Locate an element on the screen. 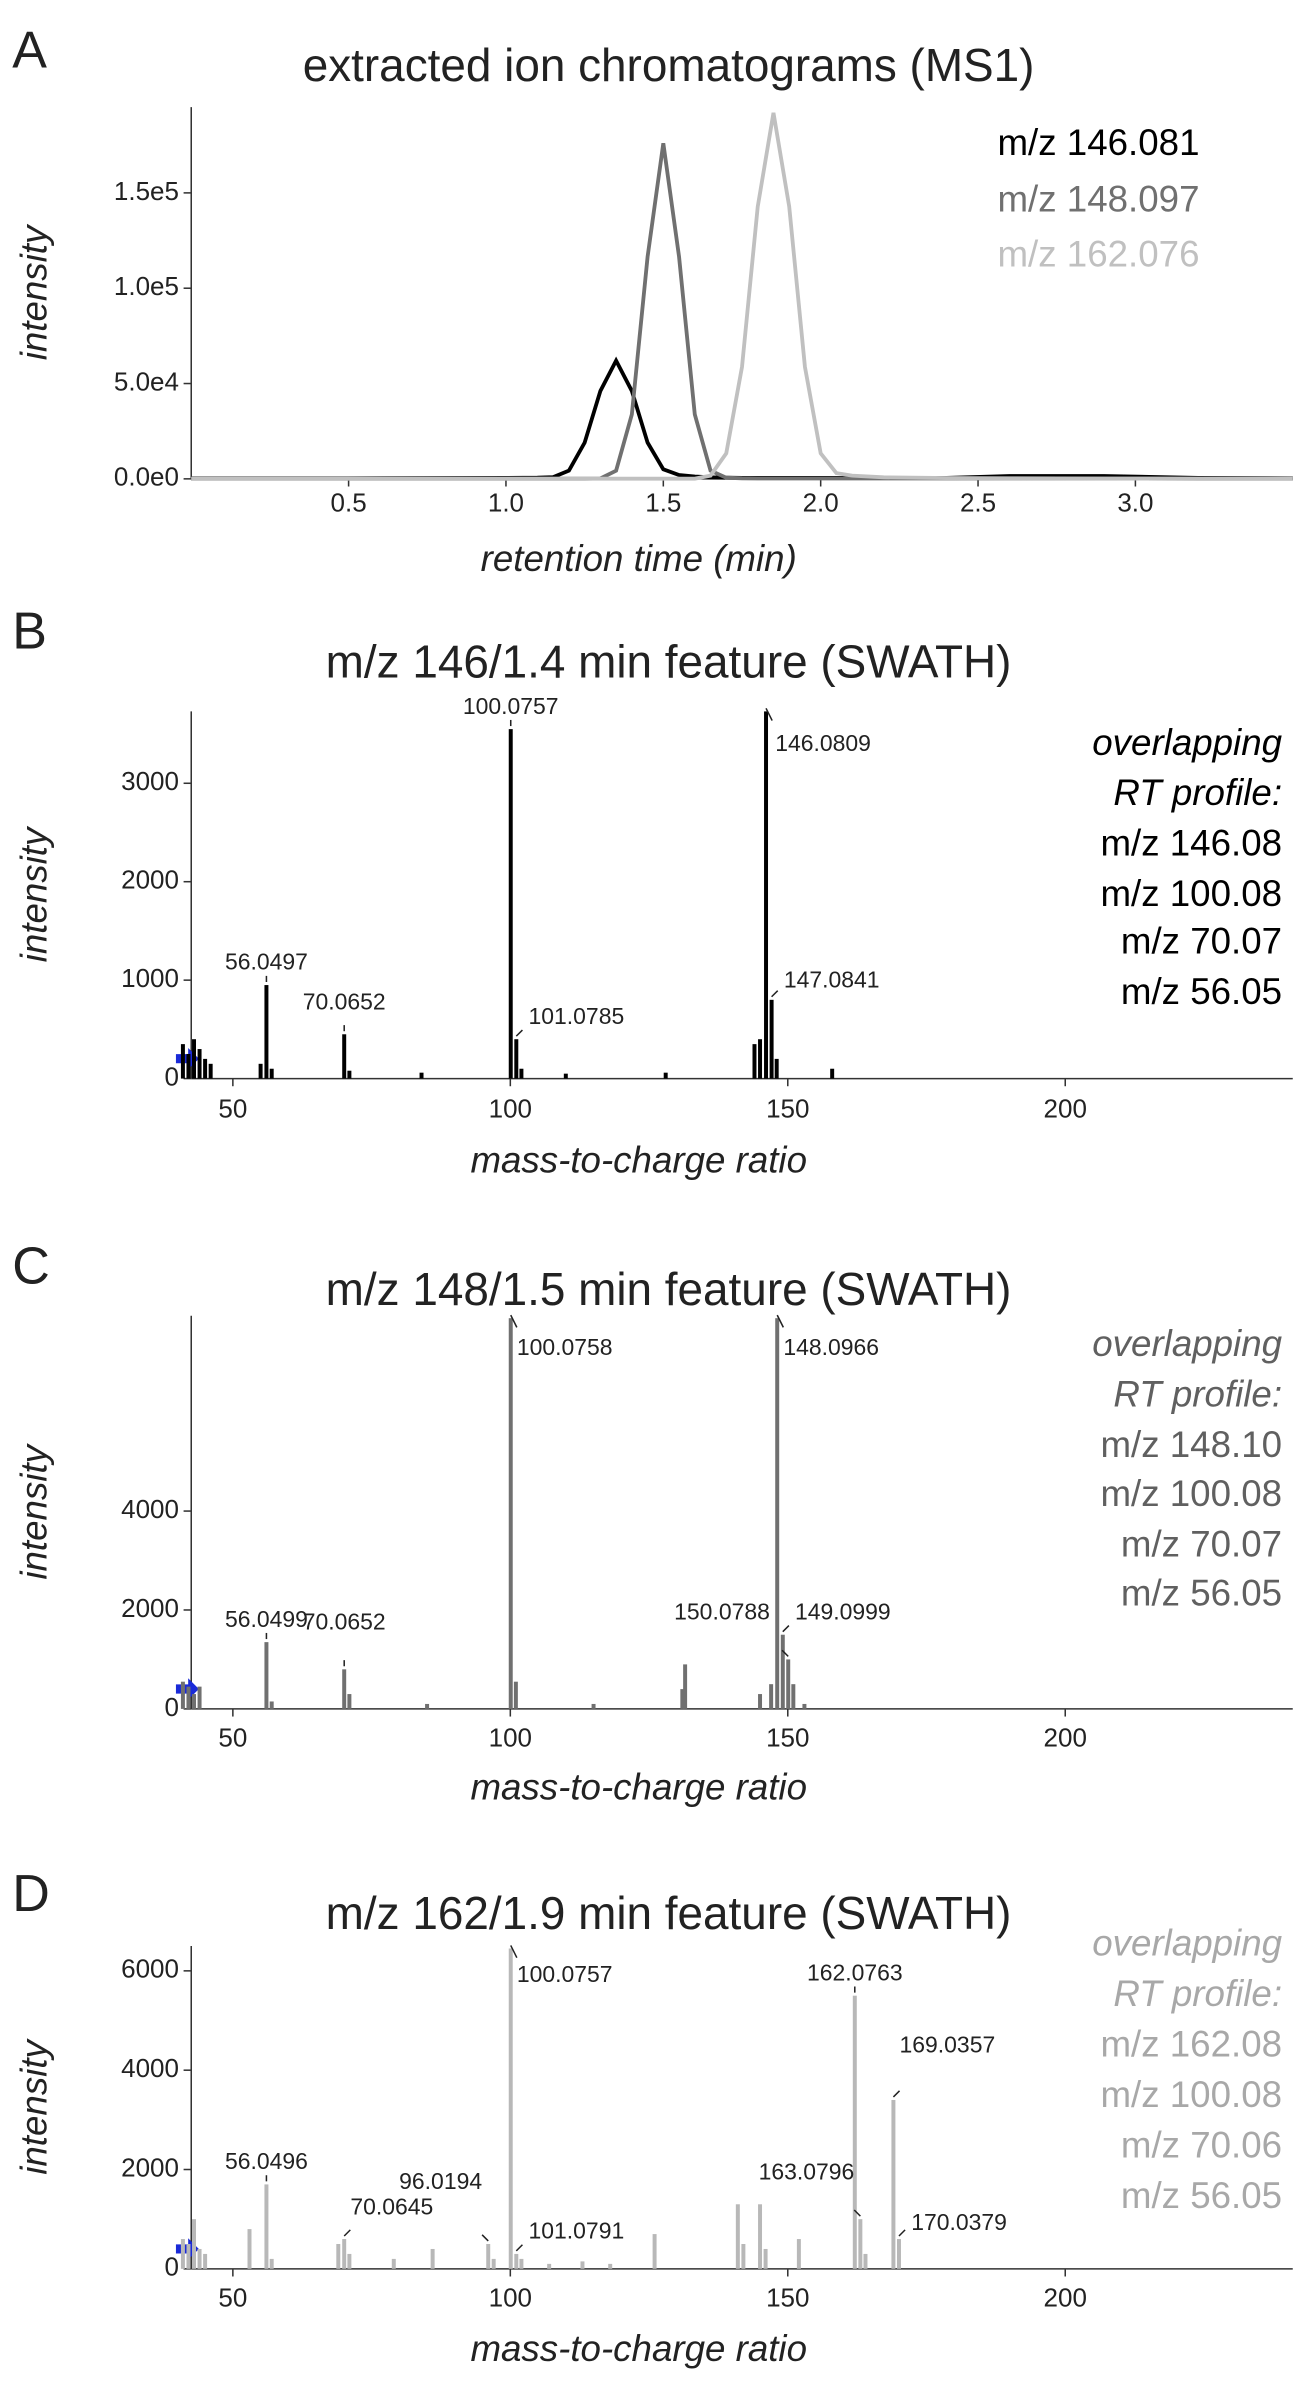 The image size is (1305, 2405). peak-label: 150.0788 is located at coordinates (722, 1612).